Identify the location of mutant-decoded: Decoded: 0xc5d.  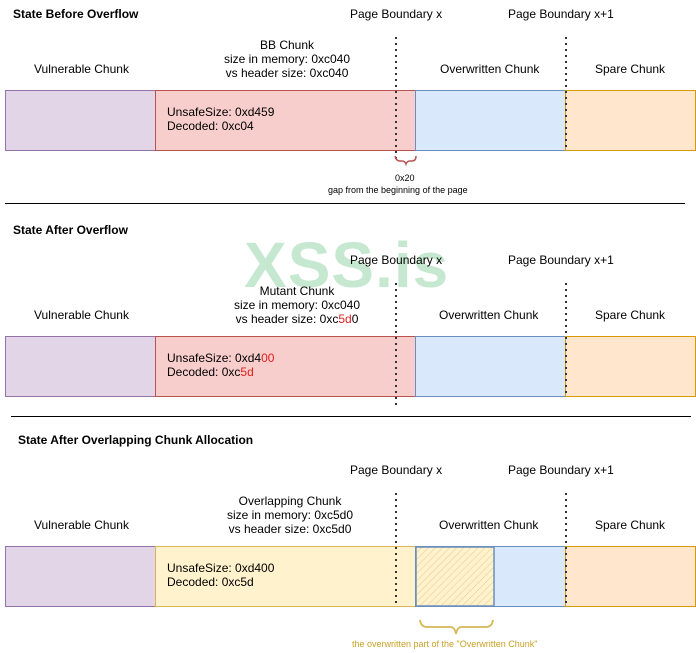
(210, 372).